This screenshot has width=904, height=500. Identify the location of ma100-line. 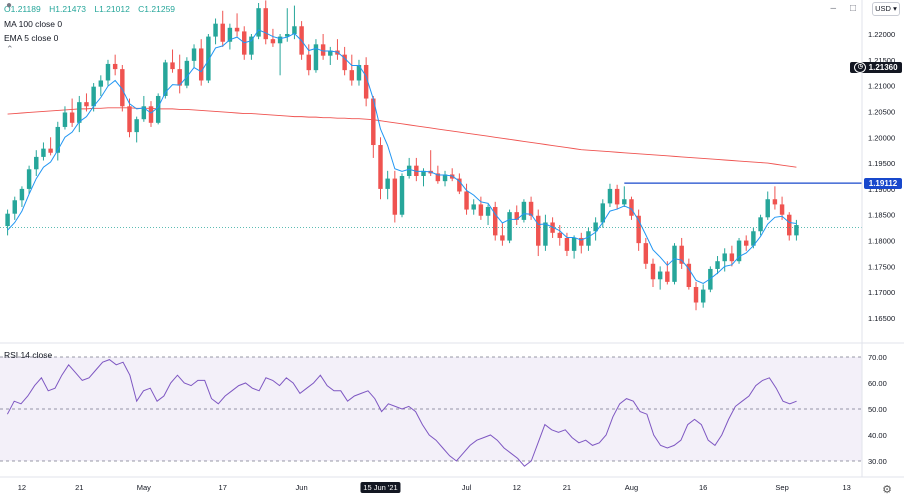
(402, 137).